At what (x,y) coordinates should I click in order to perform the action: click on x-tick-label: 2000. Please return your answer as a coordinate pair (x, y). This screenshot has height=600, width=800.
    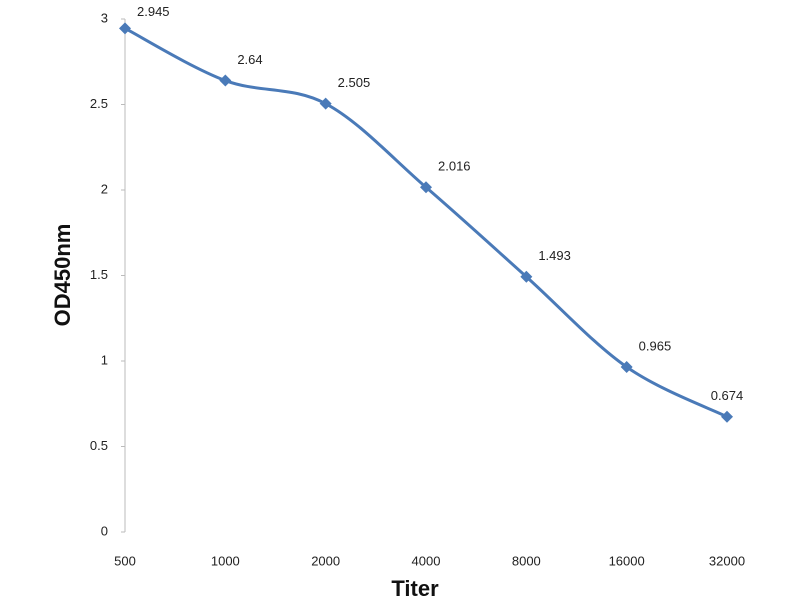
    Looking at the image, I should click on (325, 560).